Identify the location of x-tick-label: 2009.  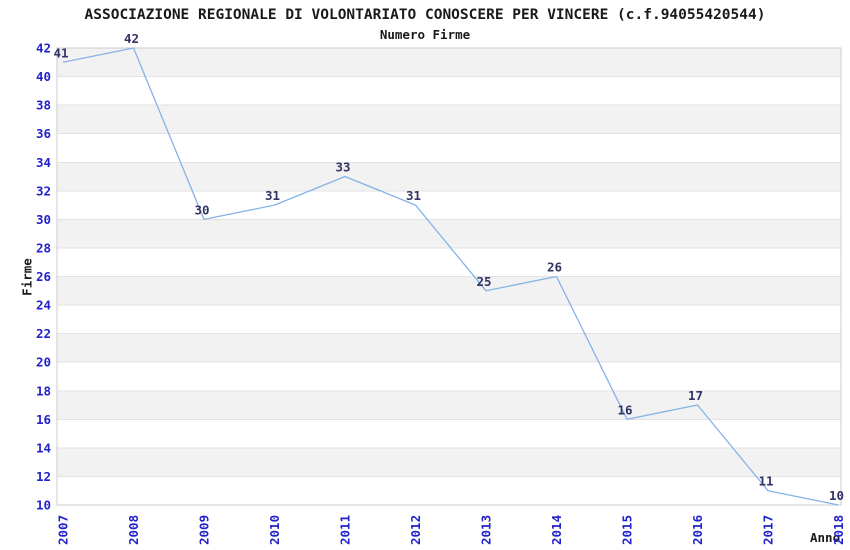
(204, 530).